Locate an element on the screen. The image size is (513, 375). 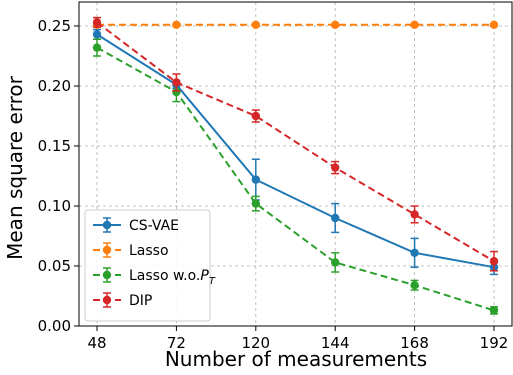
y-tick-label: 0.20 is located at coordinates (54, 86).